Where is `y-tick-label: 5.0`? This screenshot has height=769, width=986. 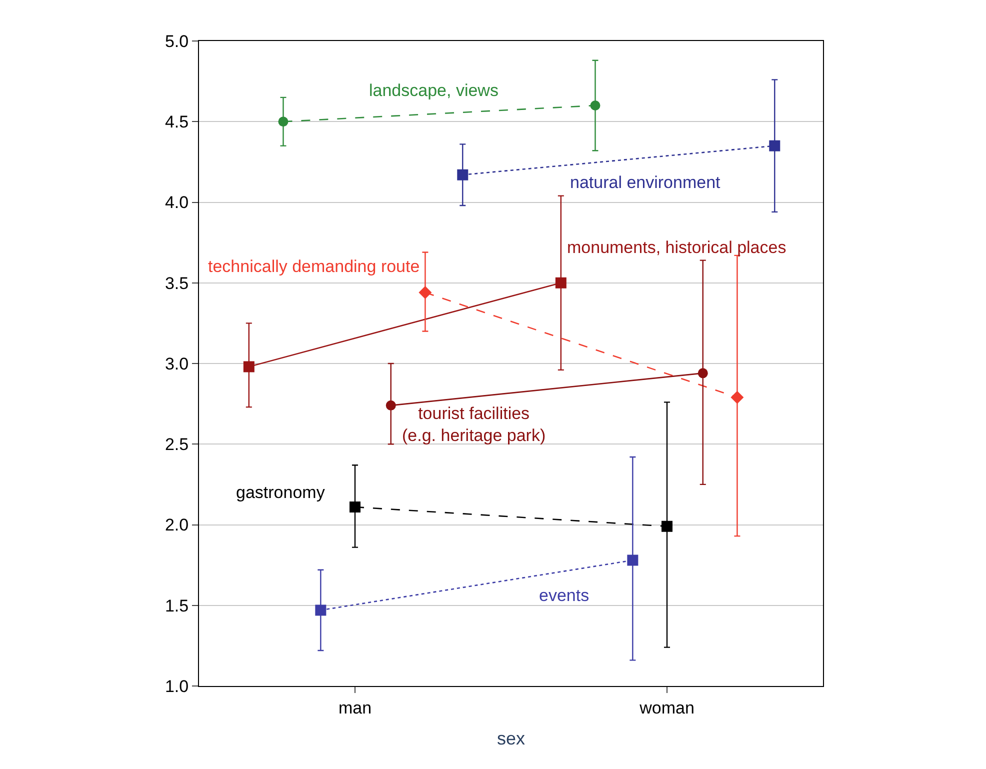 y-tick-label: 5.0 is located at coordinates (176, 41).